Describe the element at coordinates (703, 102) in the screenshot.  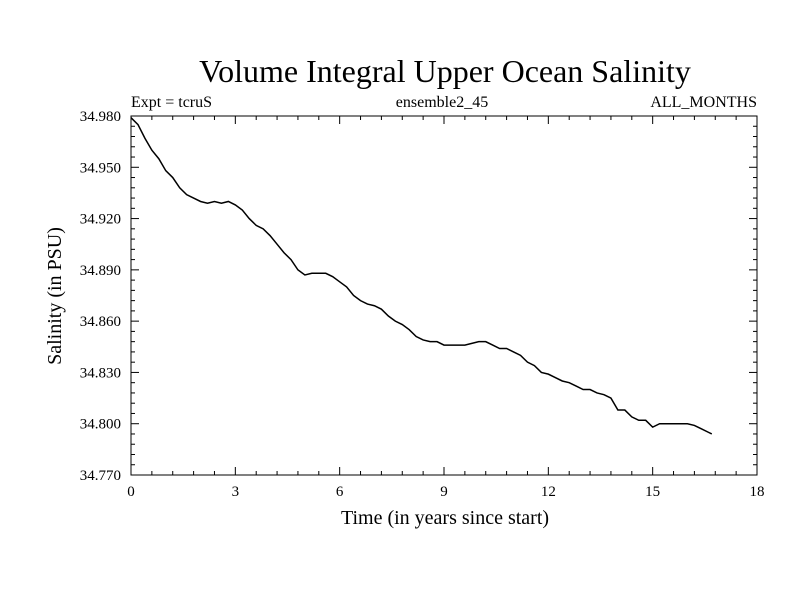
I see `months-label: ALL_MONTHS` at that location.